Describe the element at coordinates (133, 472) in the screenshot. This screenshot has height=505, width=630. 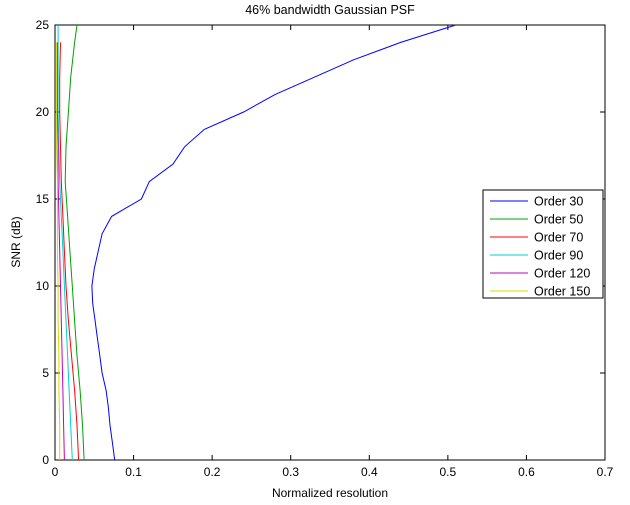
I see `x-tick-label: 0.1` at that location.